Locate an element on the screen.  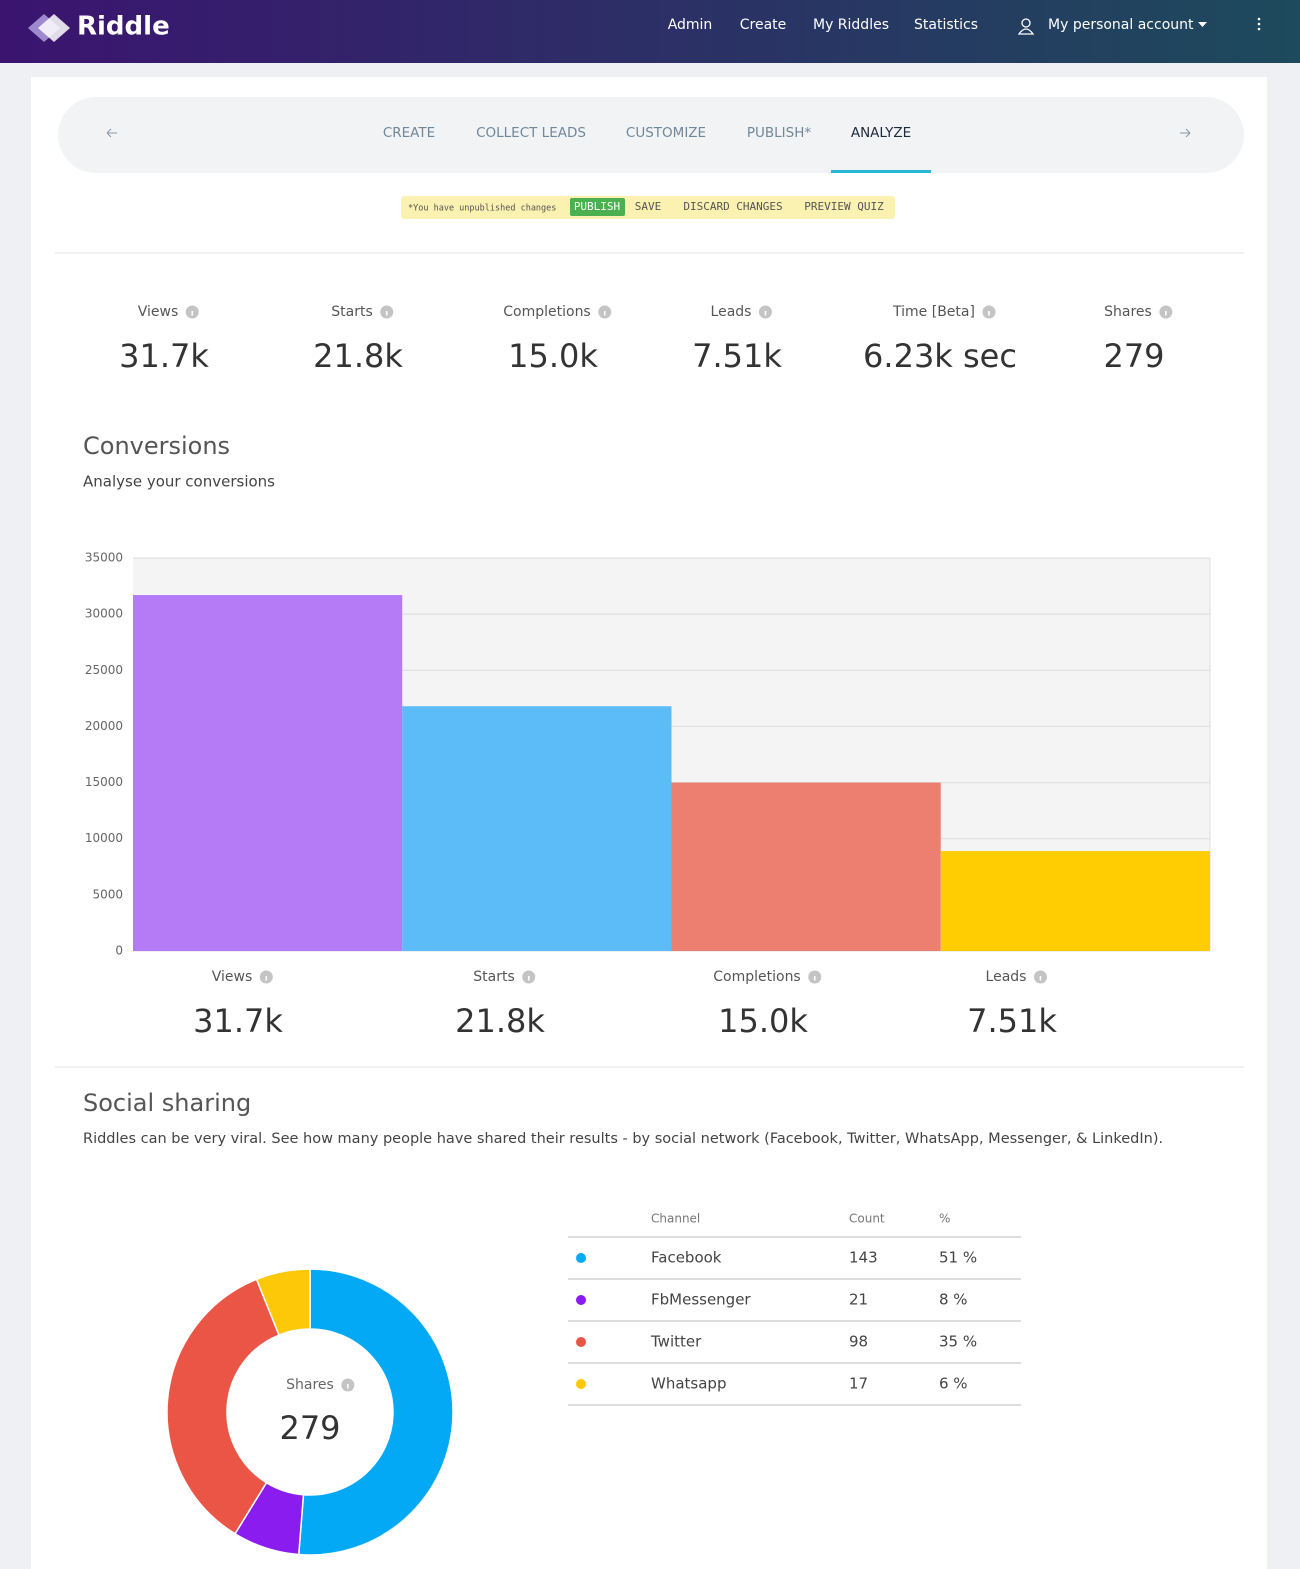
nav-link: Statistics is located at coordinates (946, 25).